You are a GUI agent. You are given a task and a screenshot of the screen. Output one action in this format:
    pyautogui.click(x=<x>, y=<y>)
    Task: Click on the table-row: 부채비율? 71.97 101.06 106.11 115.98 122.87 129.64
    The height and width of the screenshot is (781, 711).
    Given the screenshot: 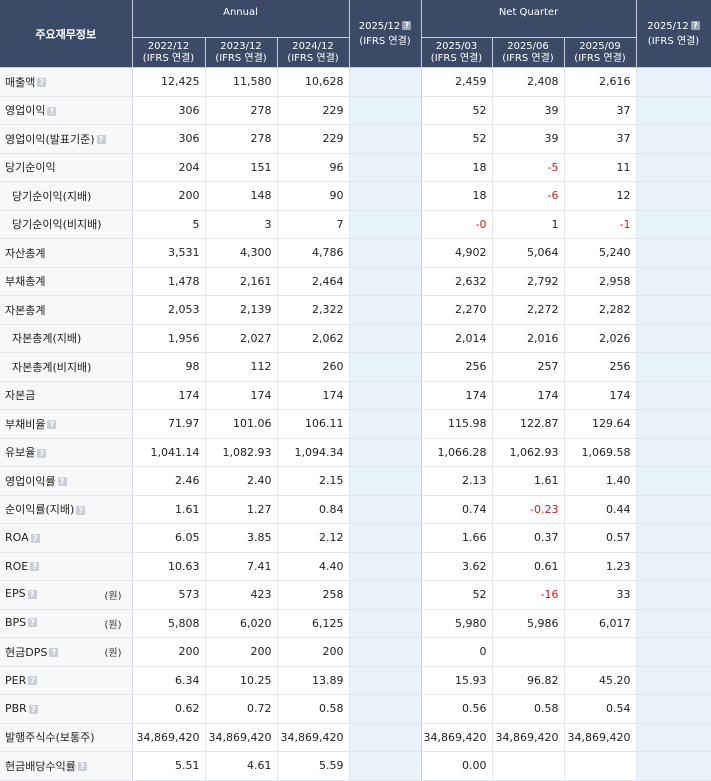 What is the action you would take?
    pyautogui.click(x=355, y=424)
    